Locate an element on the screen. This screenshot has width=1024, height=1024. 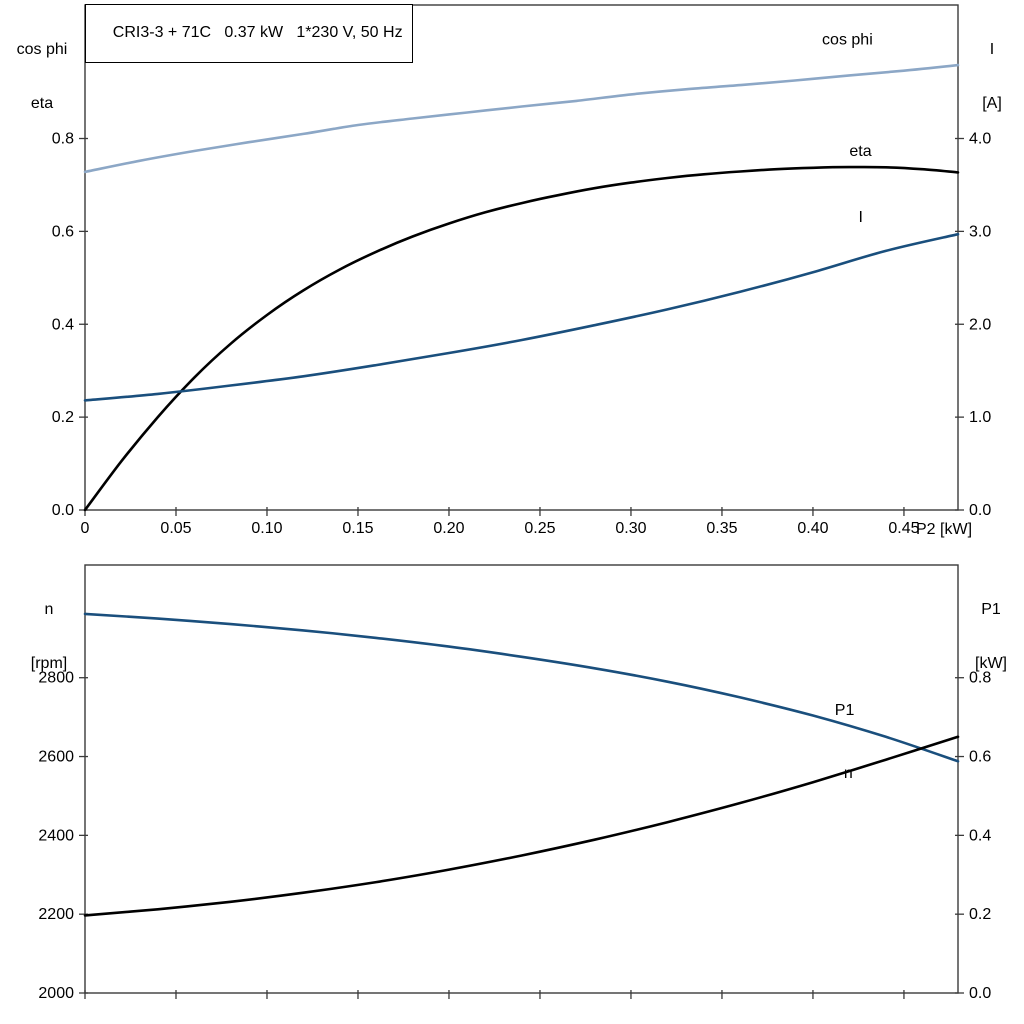
left-tick-label: 2400 is located at coordinates (56, 835).